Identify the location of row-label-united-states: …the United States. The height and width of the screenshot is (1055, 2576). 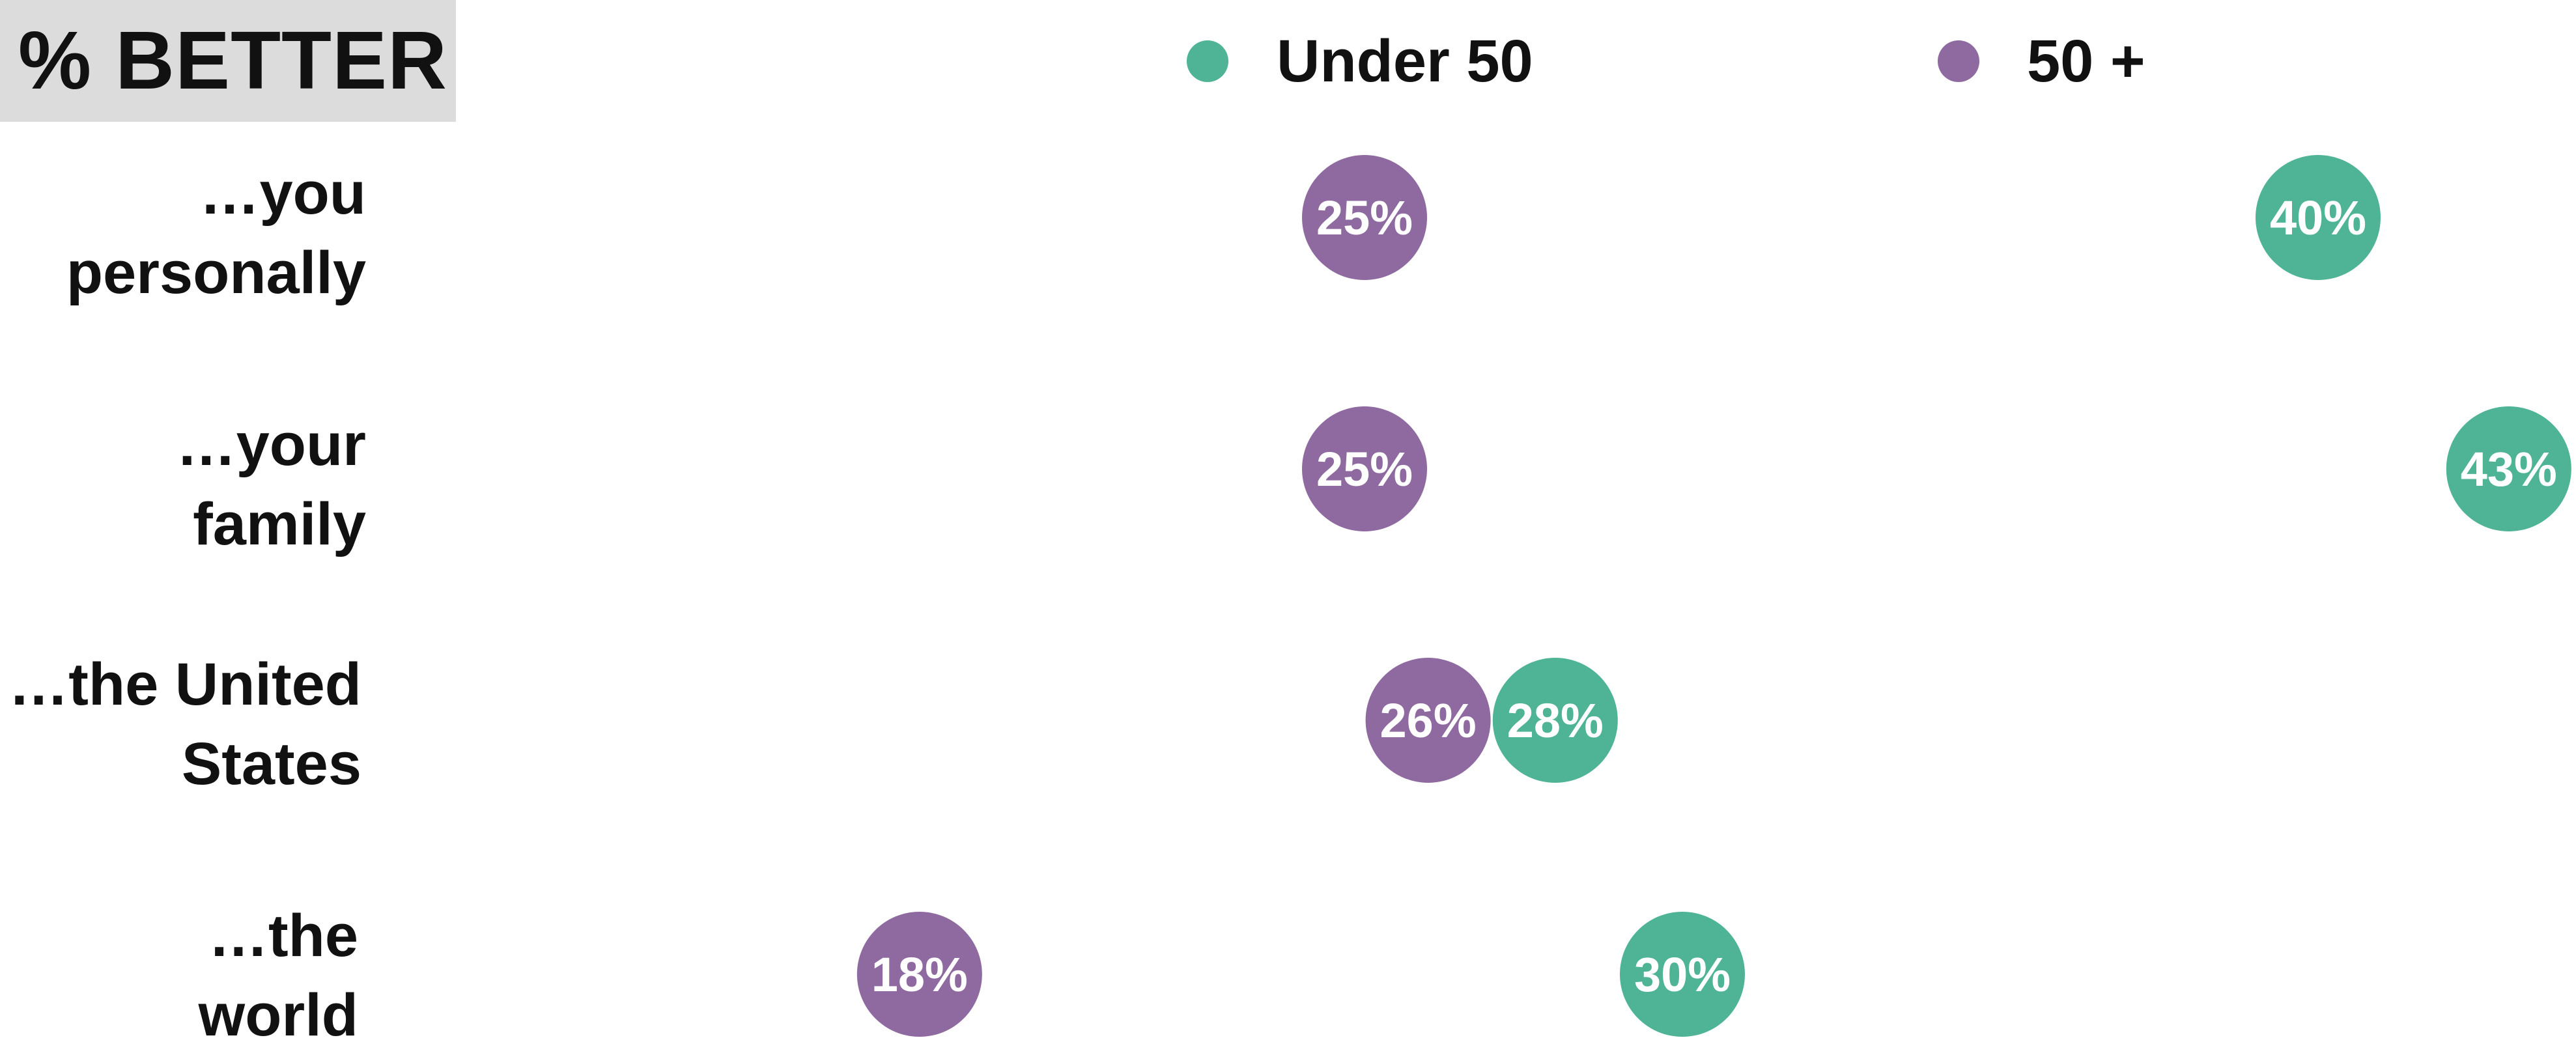
(184, 724).